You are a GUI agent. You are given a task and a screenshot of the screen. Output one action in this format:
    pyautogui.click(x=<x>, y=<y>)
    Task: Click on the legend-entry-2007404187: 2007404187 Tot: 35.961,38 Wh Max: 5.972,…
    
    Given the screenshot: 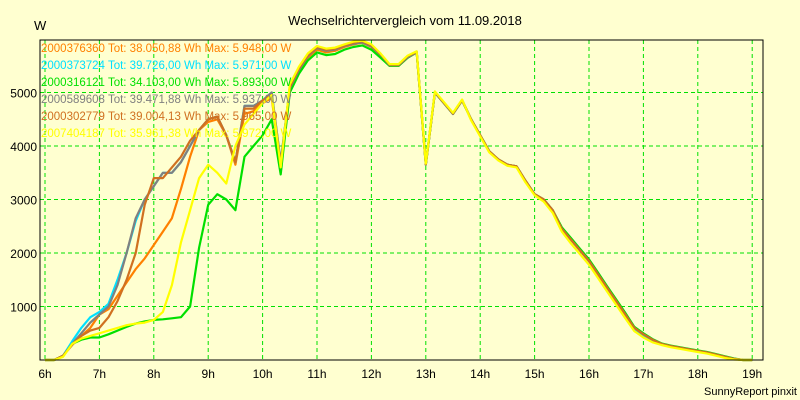 What is the action you would take?
    pyautogui.click(x=166, y=134)
    